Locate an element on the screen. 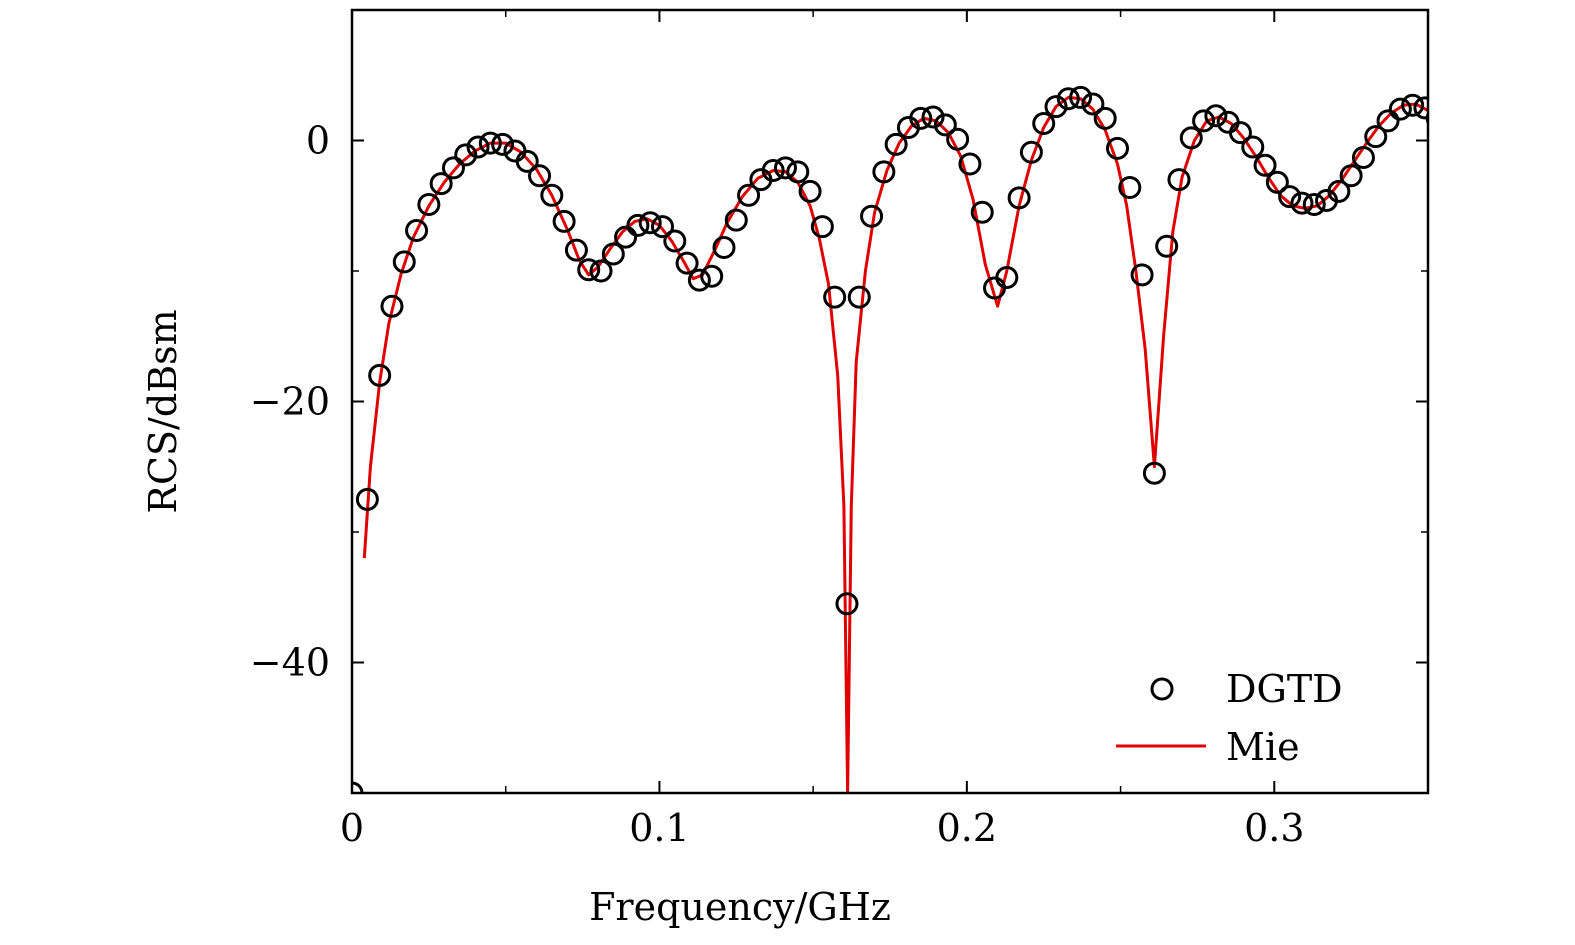 This screenshot has height=945, width=1575. y-tick-label: −40 is located at coordinates (290, 663).